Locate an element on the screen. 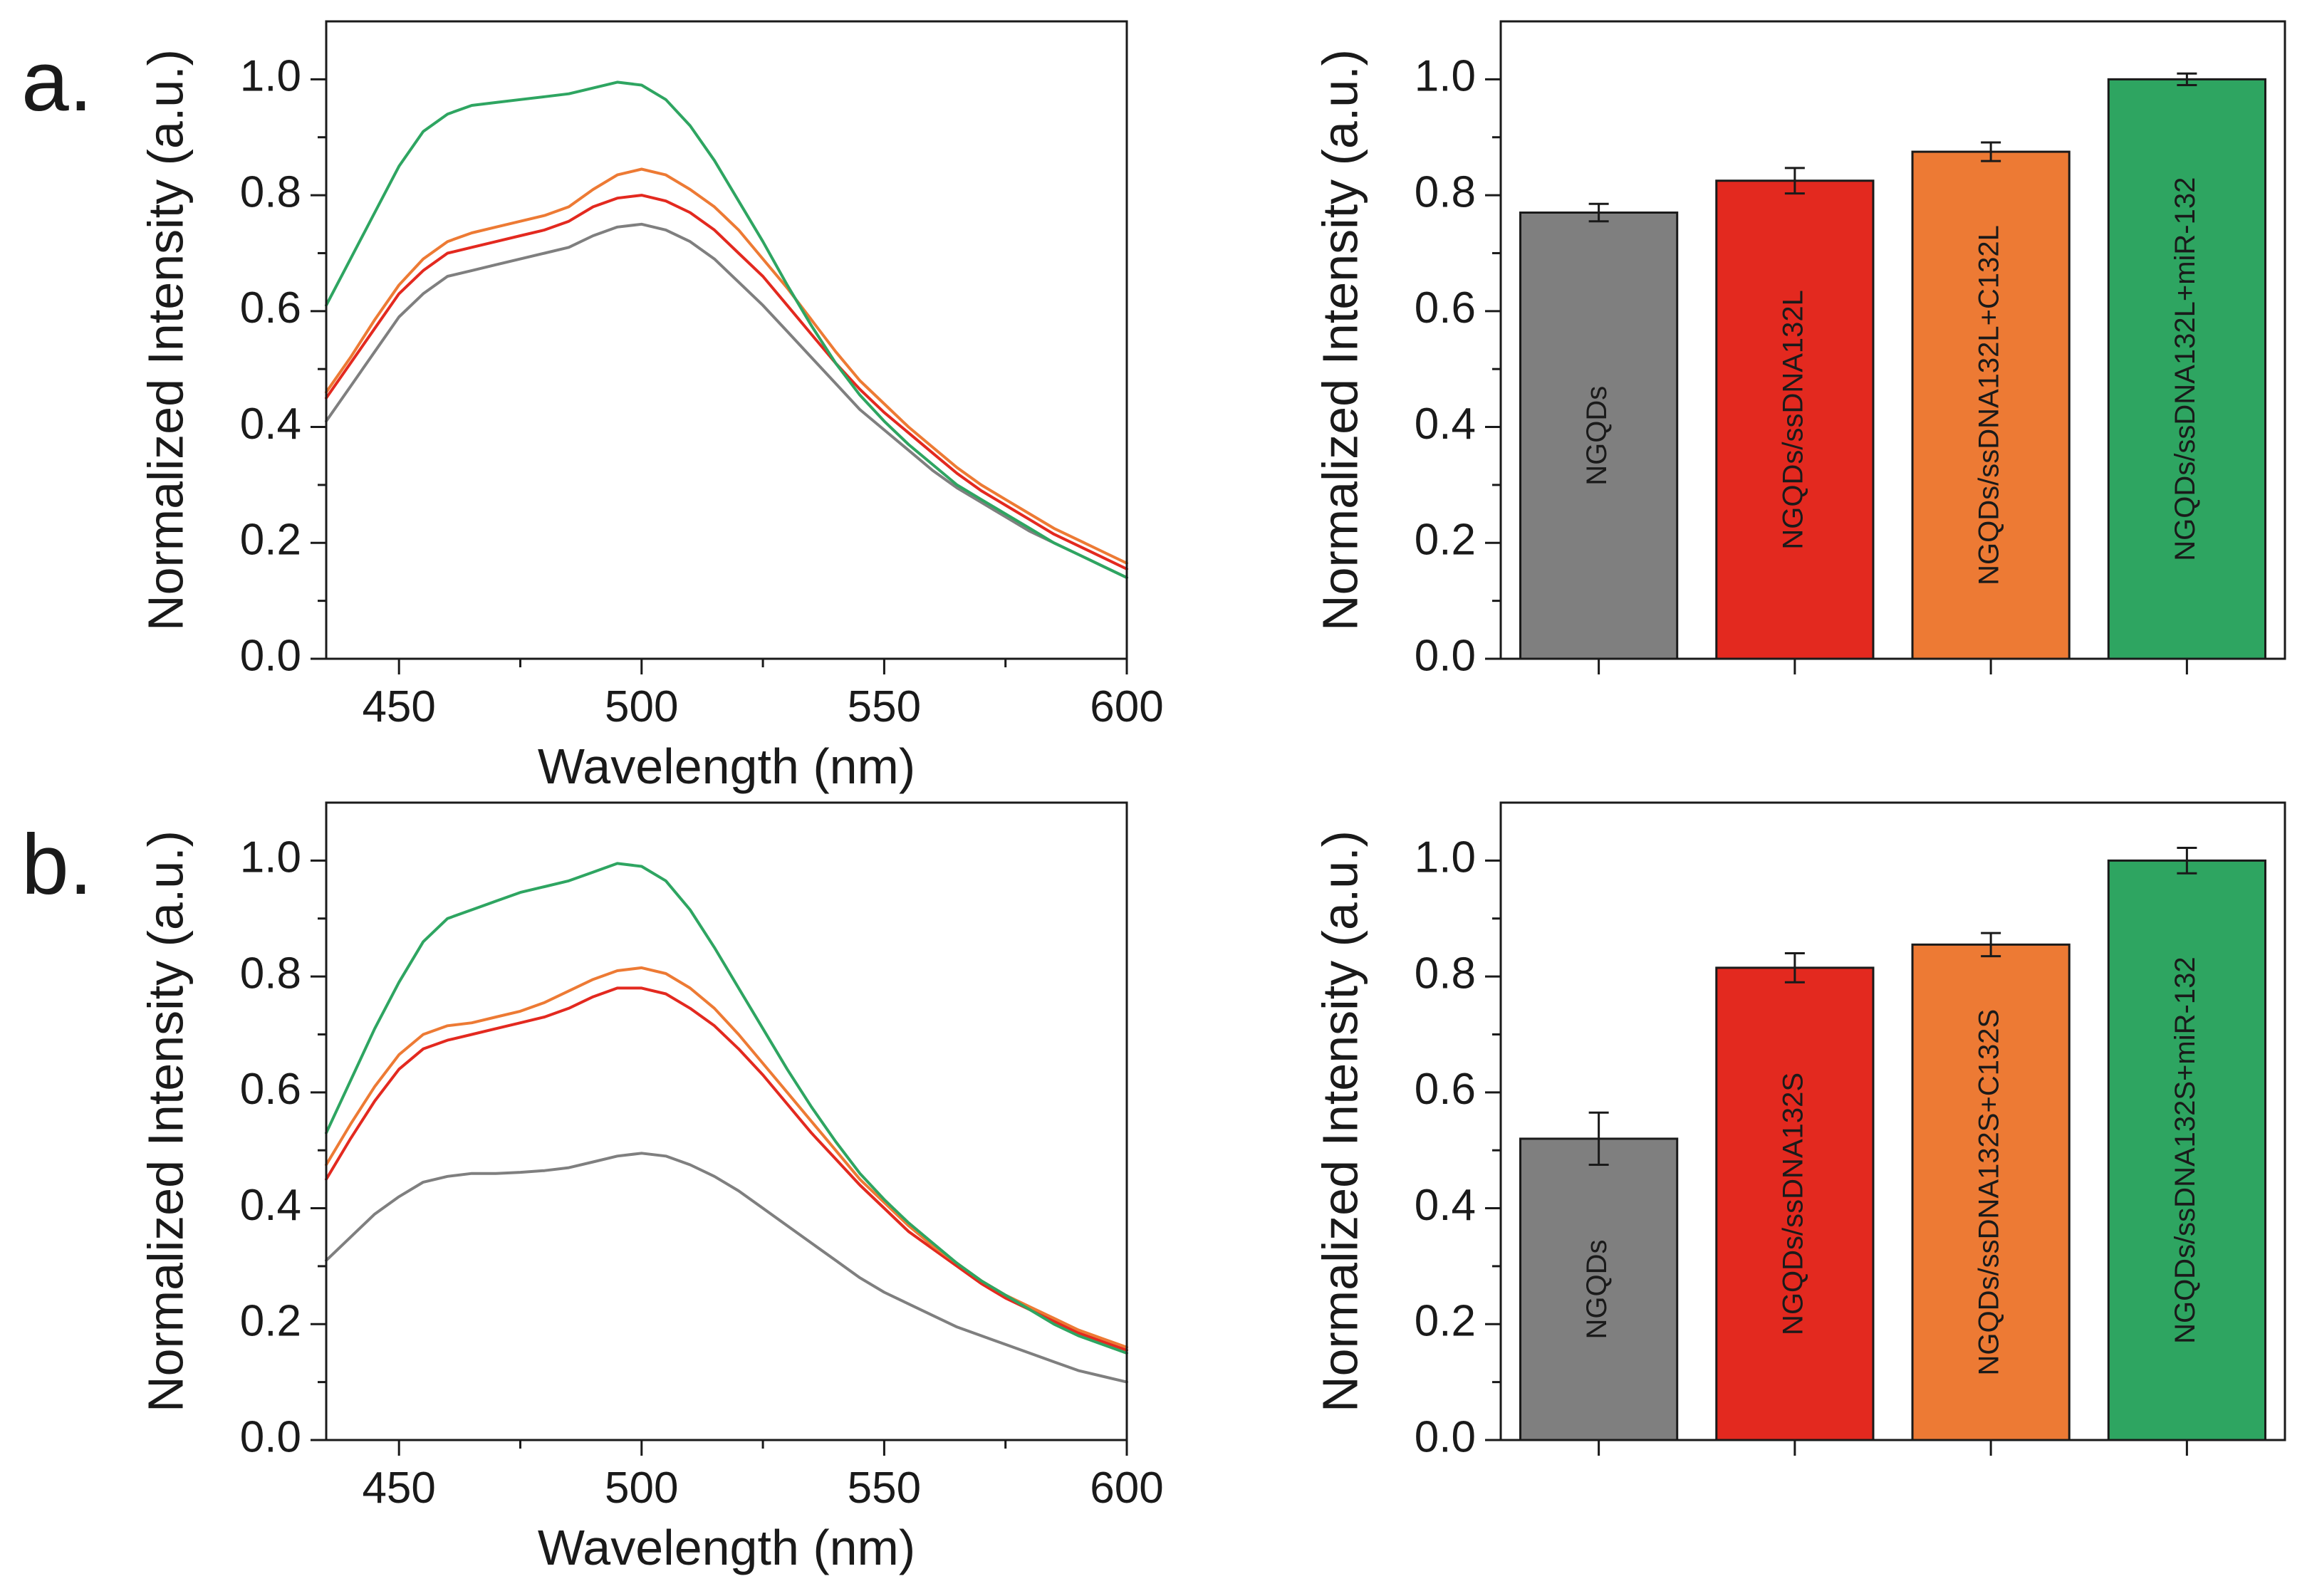  bar-label: NGQDs/ssDNA132L+C132L is located at coordinates (1989, 405).